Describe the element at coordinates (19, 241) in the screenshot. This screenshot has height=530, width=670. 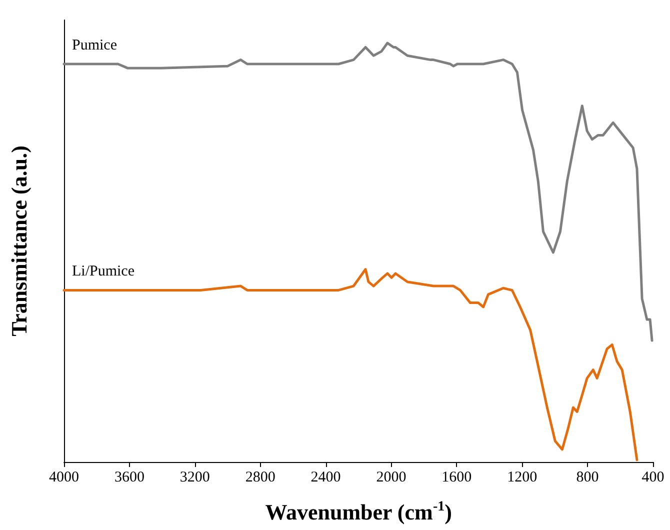
I see `y-axis-title: Transmittance (a.u.)` at that location.